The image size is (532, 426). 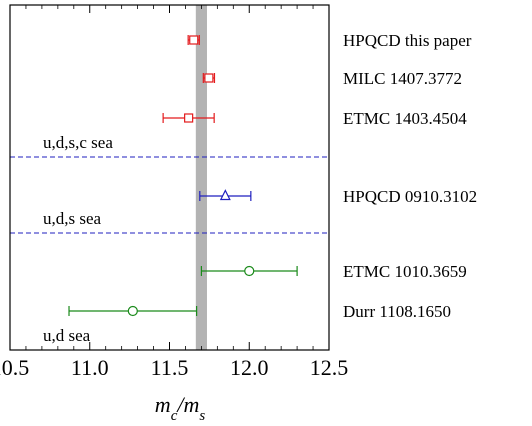 What do you see at coordinates (407, 40) in the screenshot?
I see `point-label: HPQCD this paper` at bounding box center [407, 40].